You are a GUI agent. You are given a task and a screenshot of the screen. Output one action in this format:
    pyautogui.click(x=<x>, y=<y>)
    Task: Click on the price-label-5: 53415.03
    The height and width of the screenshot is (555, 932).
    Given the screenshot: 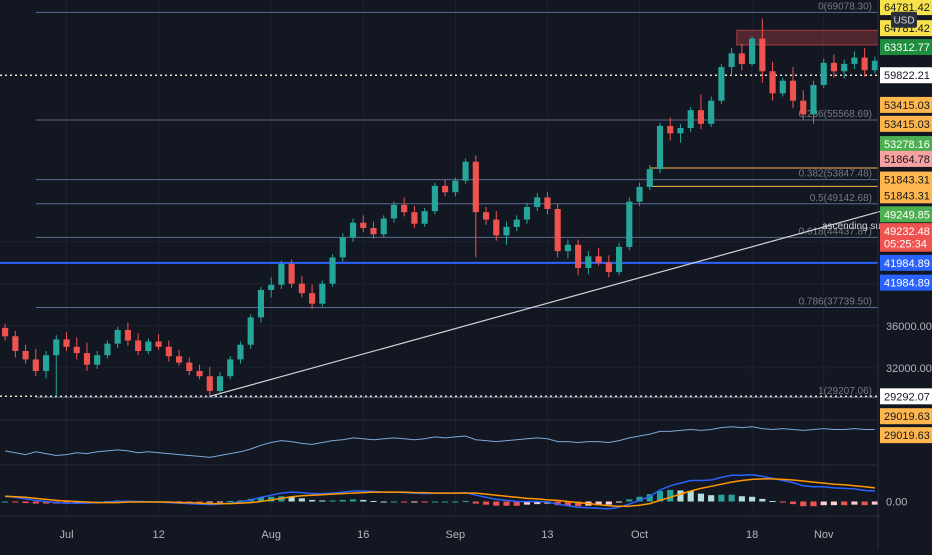 What is the action you would take?
    pyautogui.click(x=907, y=106)
    